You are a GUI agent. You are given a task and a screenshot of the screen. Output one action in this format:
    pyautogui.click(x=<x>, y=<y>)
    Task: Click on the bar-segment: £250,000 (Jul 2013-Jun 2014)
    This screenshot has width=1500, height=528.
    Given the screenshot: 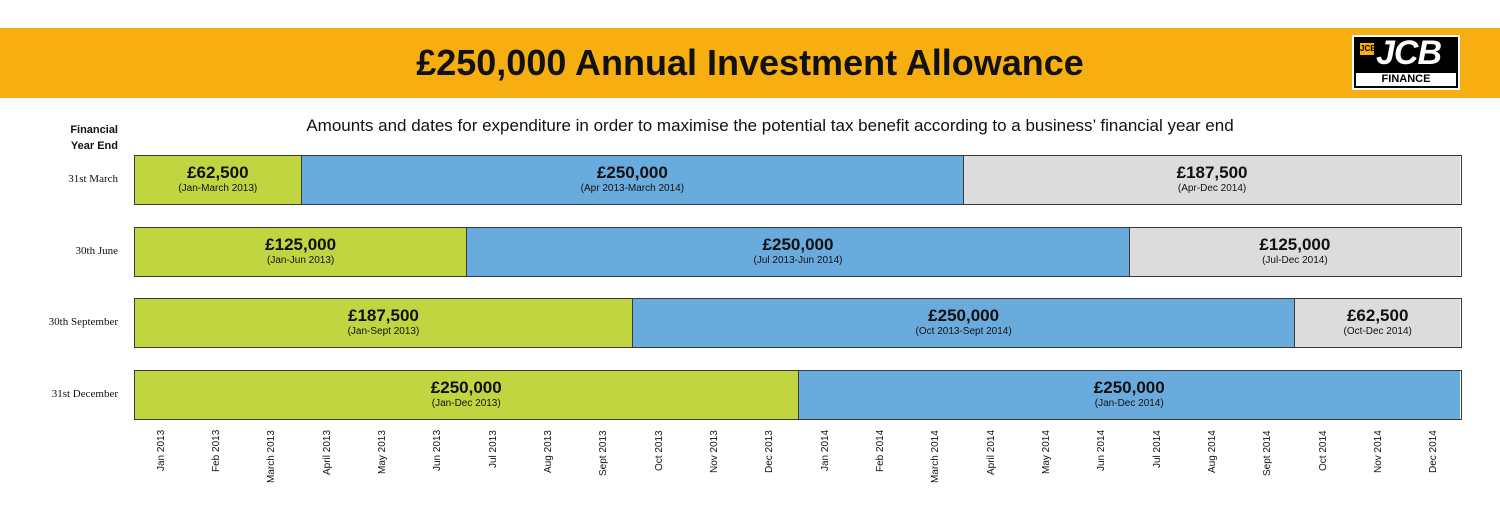 What is the action you would take?
    pyautogui.click(x=797, y=252)
    